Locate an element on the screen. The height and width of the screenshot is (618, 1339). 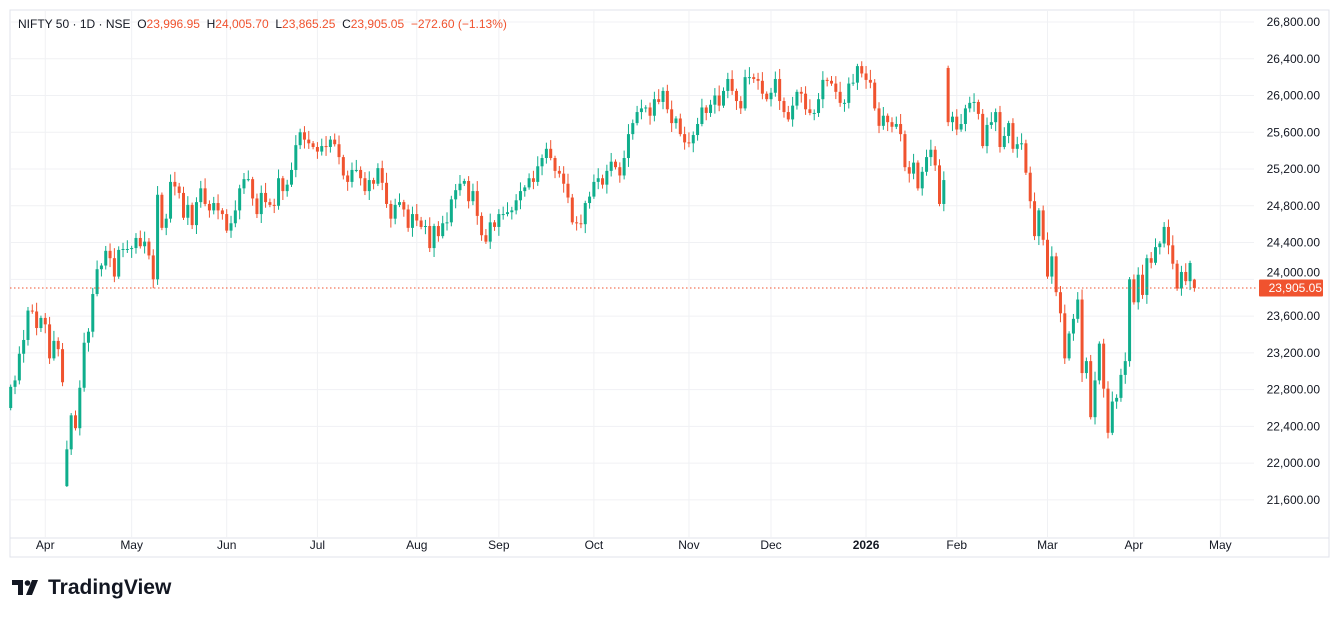
interval: 1D is located at coordinates (87, 24).